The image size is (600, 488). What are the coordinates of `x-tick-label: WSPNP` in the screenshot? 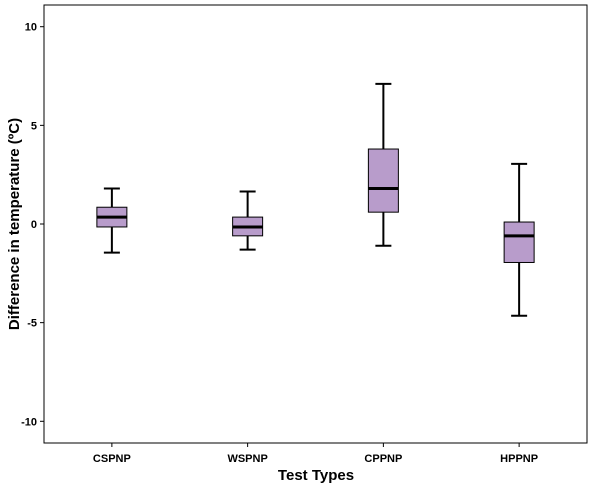 It's located at (247, 459).